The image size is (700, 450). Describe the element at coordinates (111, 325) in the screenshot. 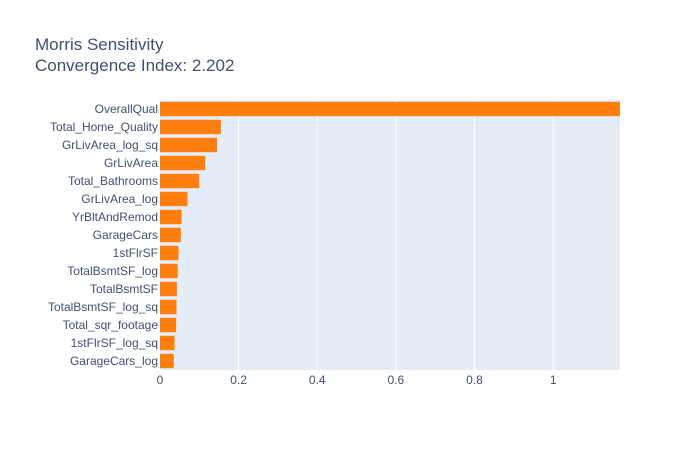

I see `y-tick-label: Total_sqr_footage` at that location.